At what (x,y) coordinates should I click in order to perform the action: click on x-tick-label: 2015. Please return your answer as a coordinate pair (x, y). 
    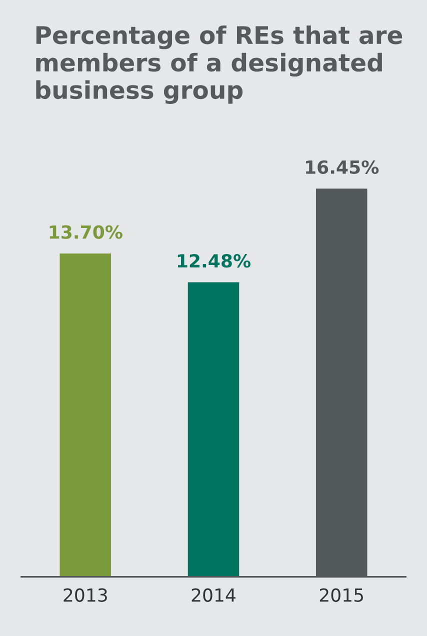
    Looking at the image, I should click on (341, 595).